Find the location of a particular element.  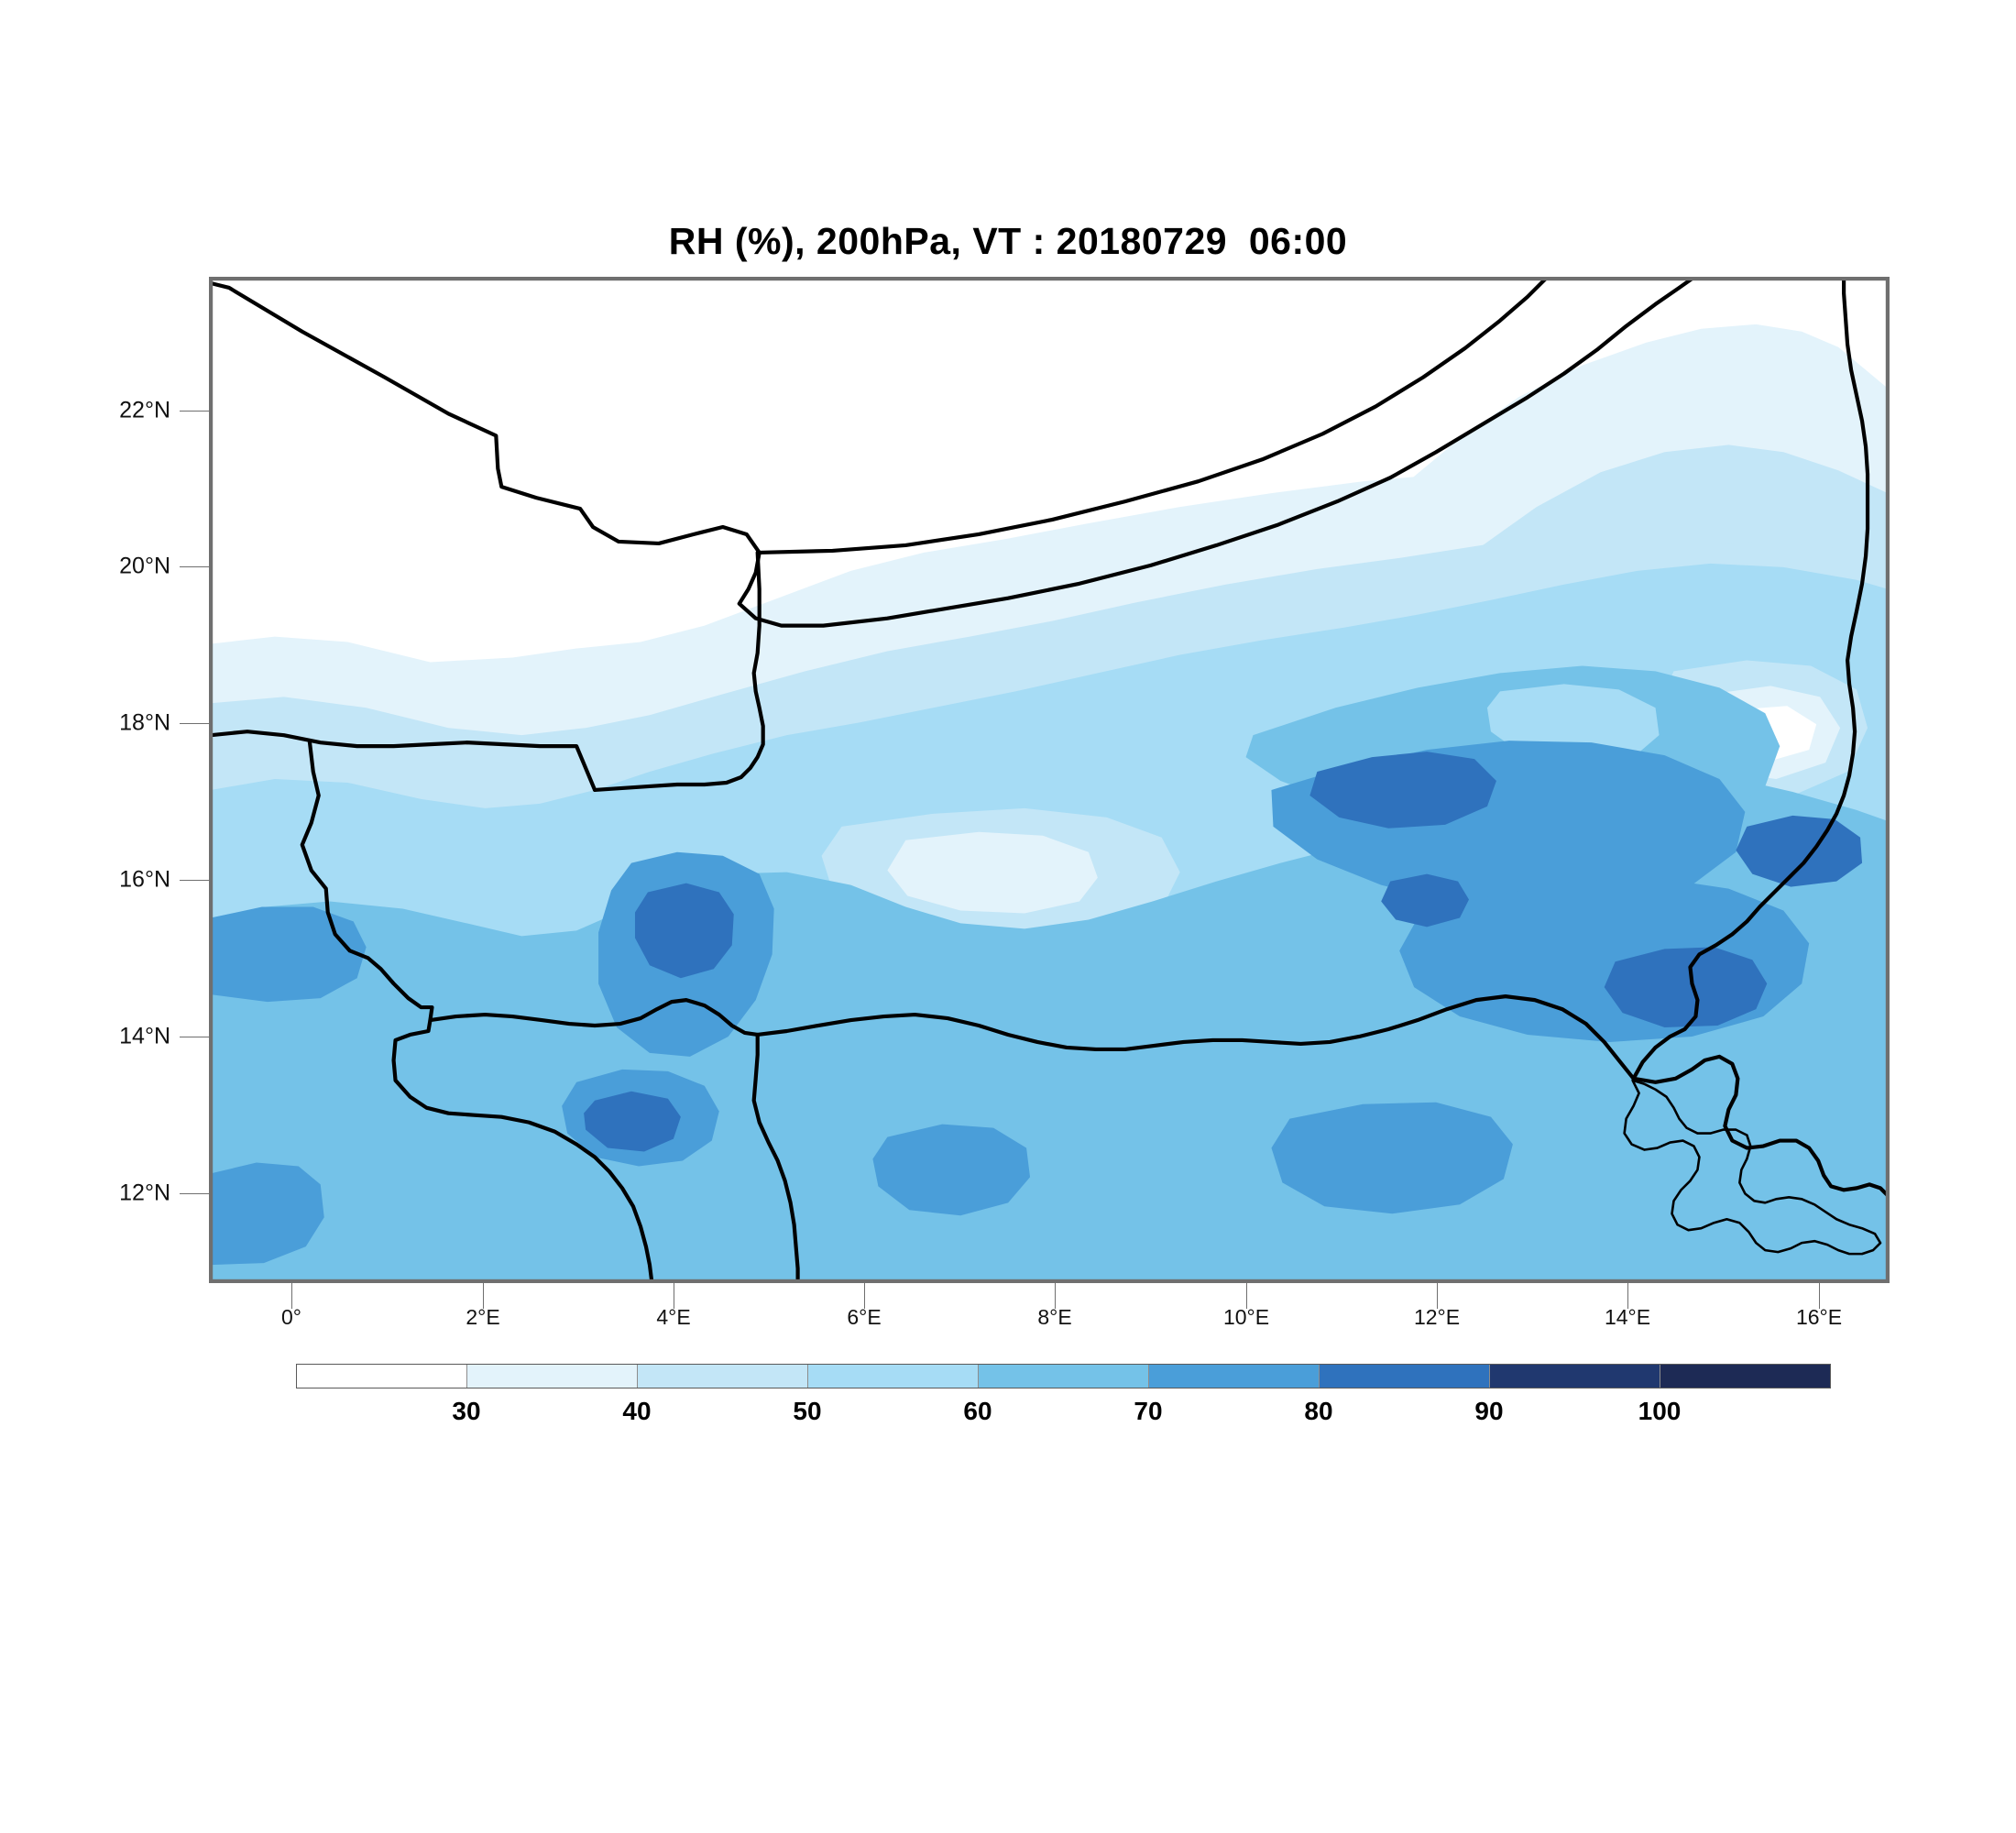

border-algeria-niger-east is located at coordinates (1152, 416).